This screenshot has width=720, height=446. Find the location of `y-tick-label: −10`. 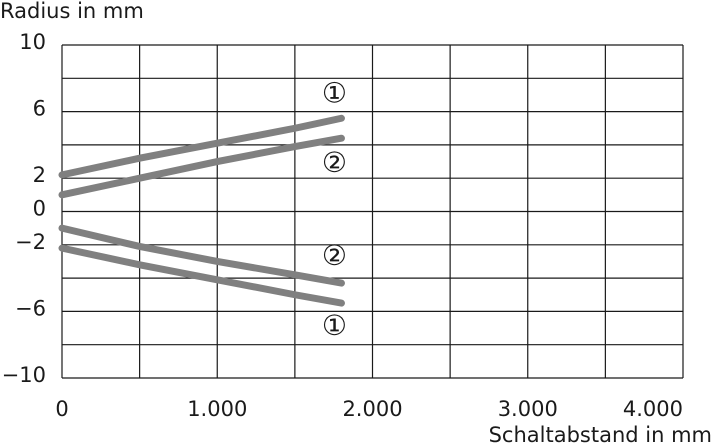

y-tick-label: −10 is located at coordinates (24, 375).